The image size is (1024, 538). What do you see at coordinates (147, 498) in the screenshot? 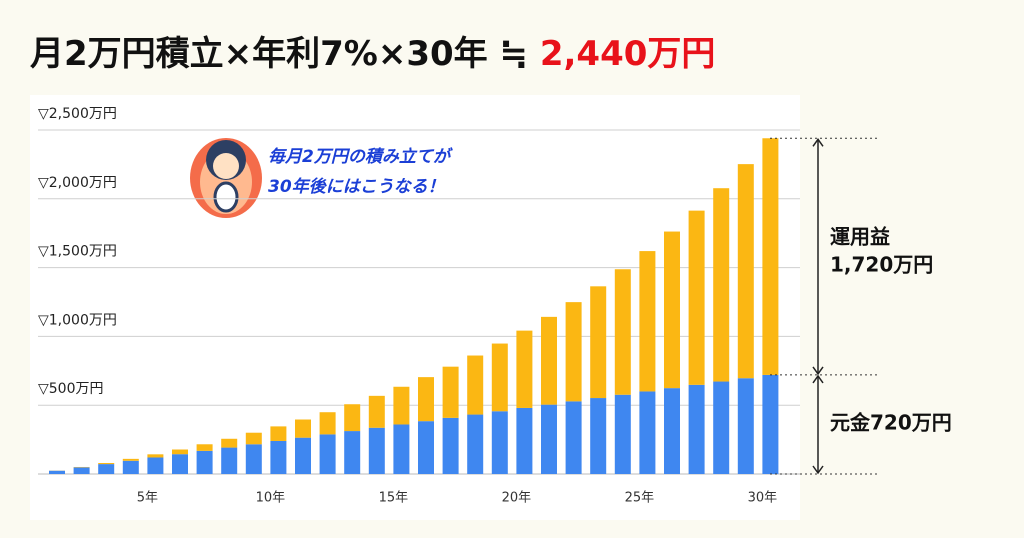
I see `x-tick-label: 5年` at bounding box center [147, 498].